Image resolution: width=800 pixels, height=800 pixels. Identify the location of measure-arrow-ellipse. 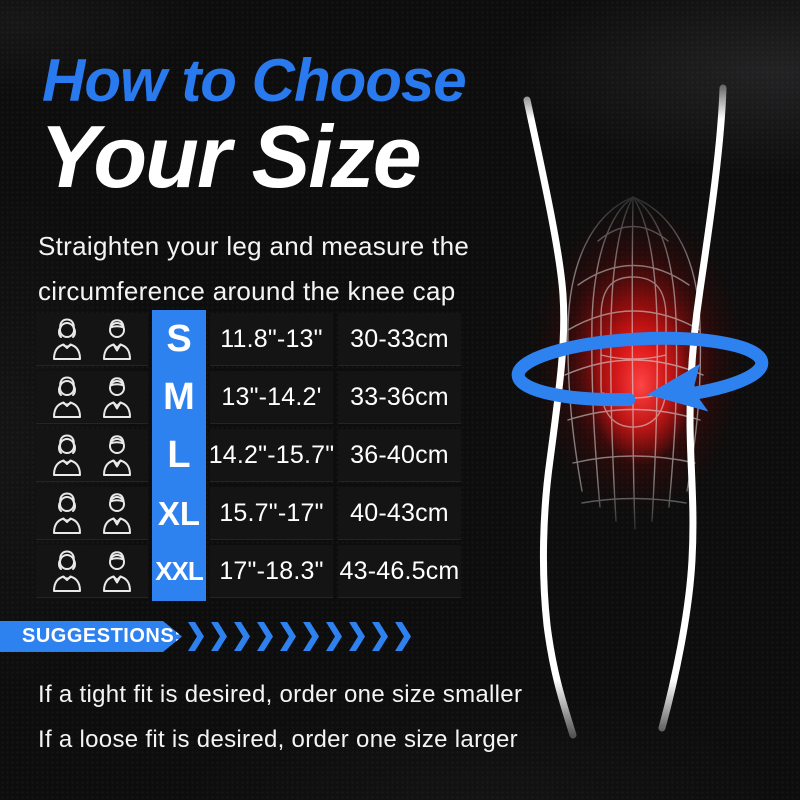
(640, 371).